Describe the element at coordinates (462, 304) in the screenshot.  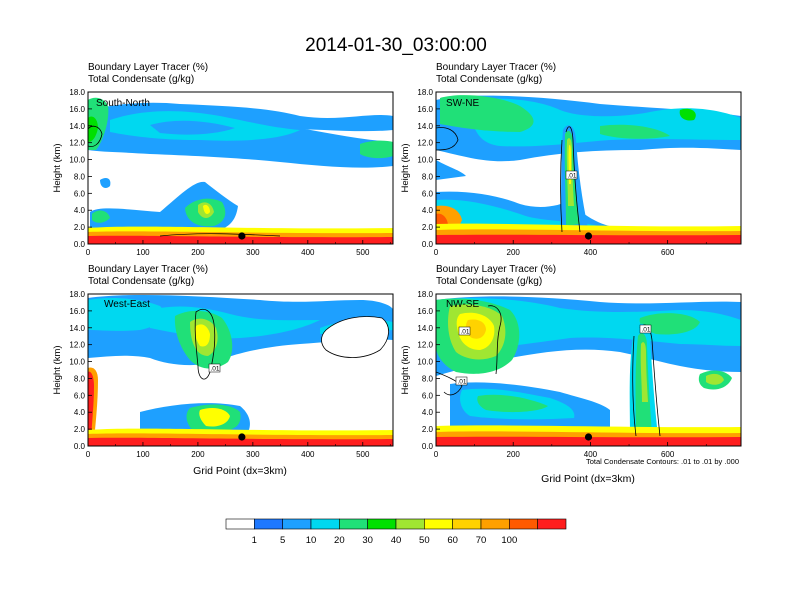
I see `panel-region-label: NW-SE` at that location.